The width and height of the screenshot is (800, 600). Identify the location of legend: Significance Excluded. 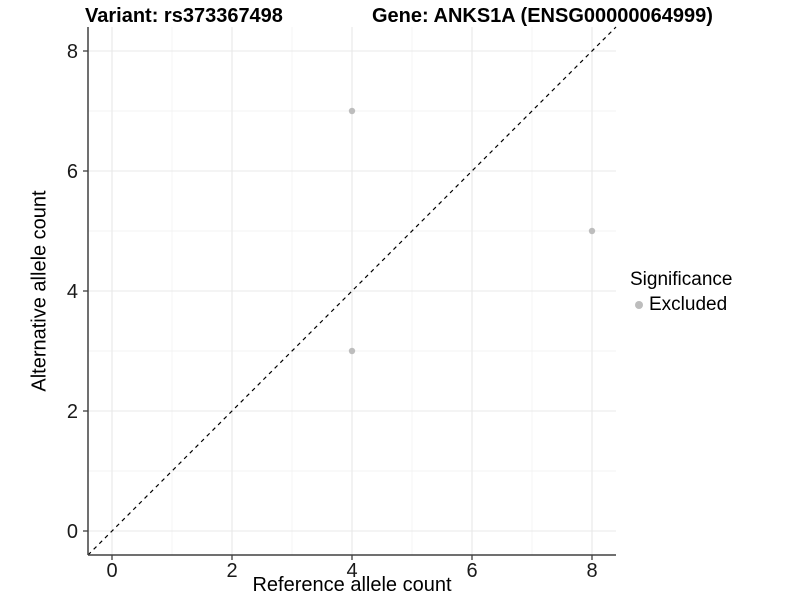
(681, 292).